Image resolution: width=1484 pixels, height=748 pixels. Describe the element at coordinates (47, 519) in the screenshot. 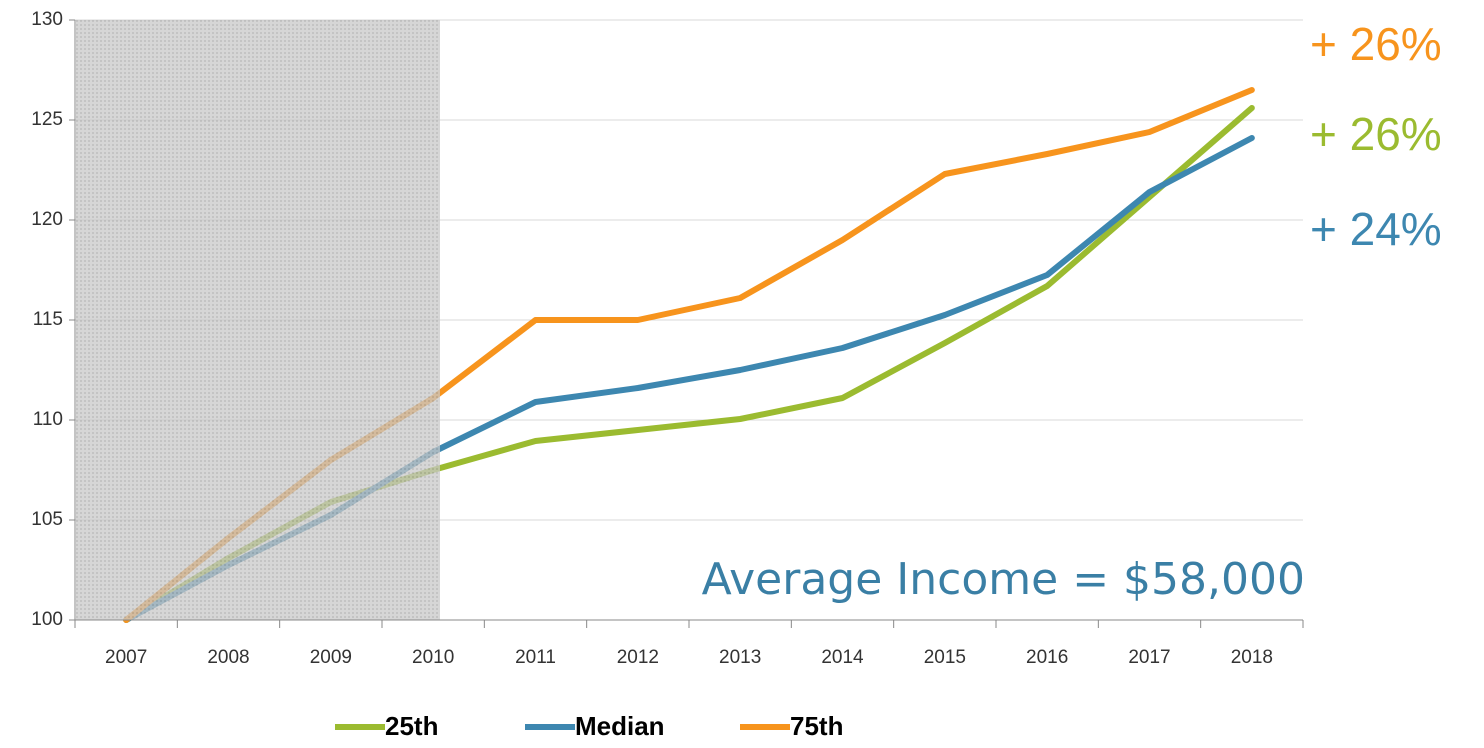

I see `y-tick-label: 105` at that location.